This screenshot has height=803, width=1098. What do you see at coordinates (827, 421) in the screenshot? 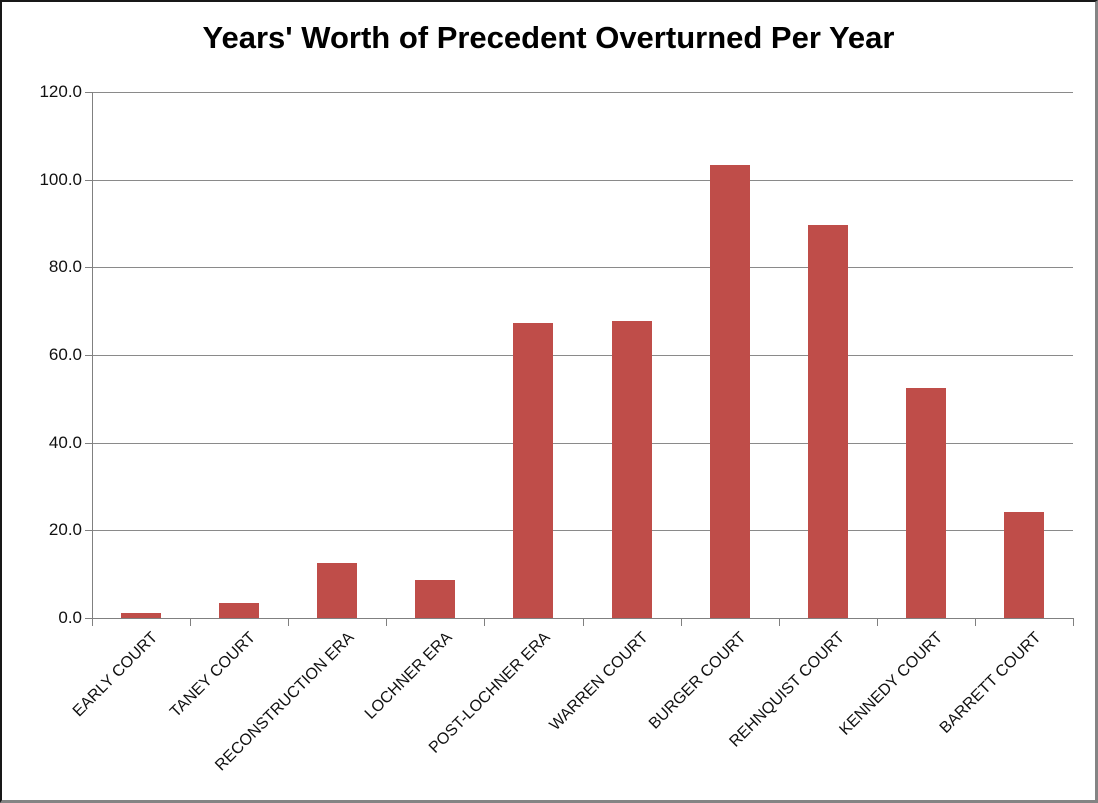
I see `bar-rehnquist-court` at bounding box center [827, 421].